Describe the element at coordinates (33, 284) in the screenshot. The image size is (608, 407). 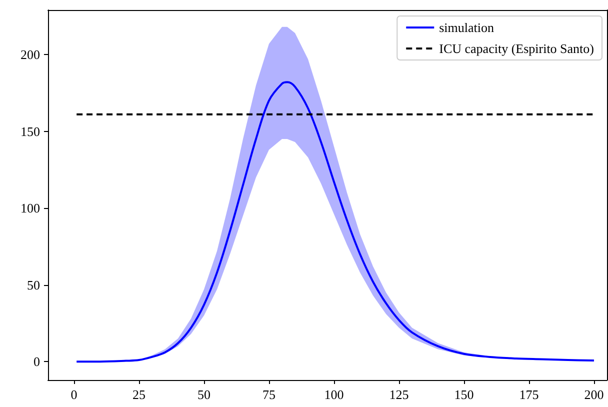
I see `y-tick-label: 50` at that location.